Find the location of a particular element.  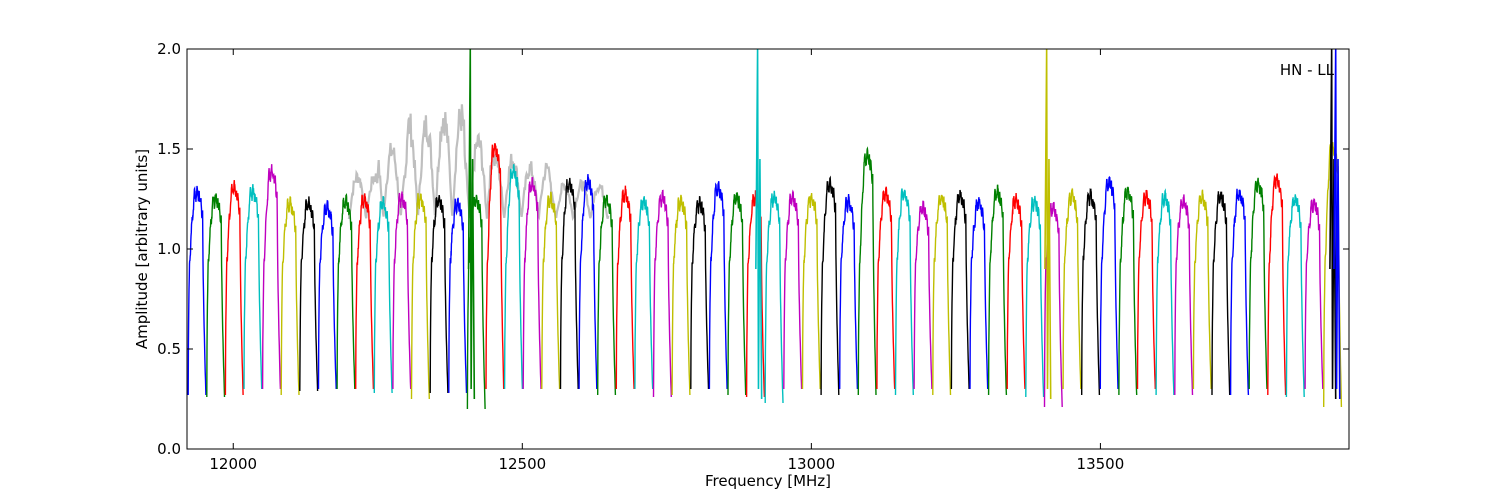

x-tick-label: 13000 is located at coordinates (811, 464).